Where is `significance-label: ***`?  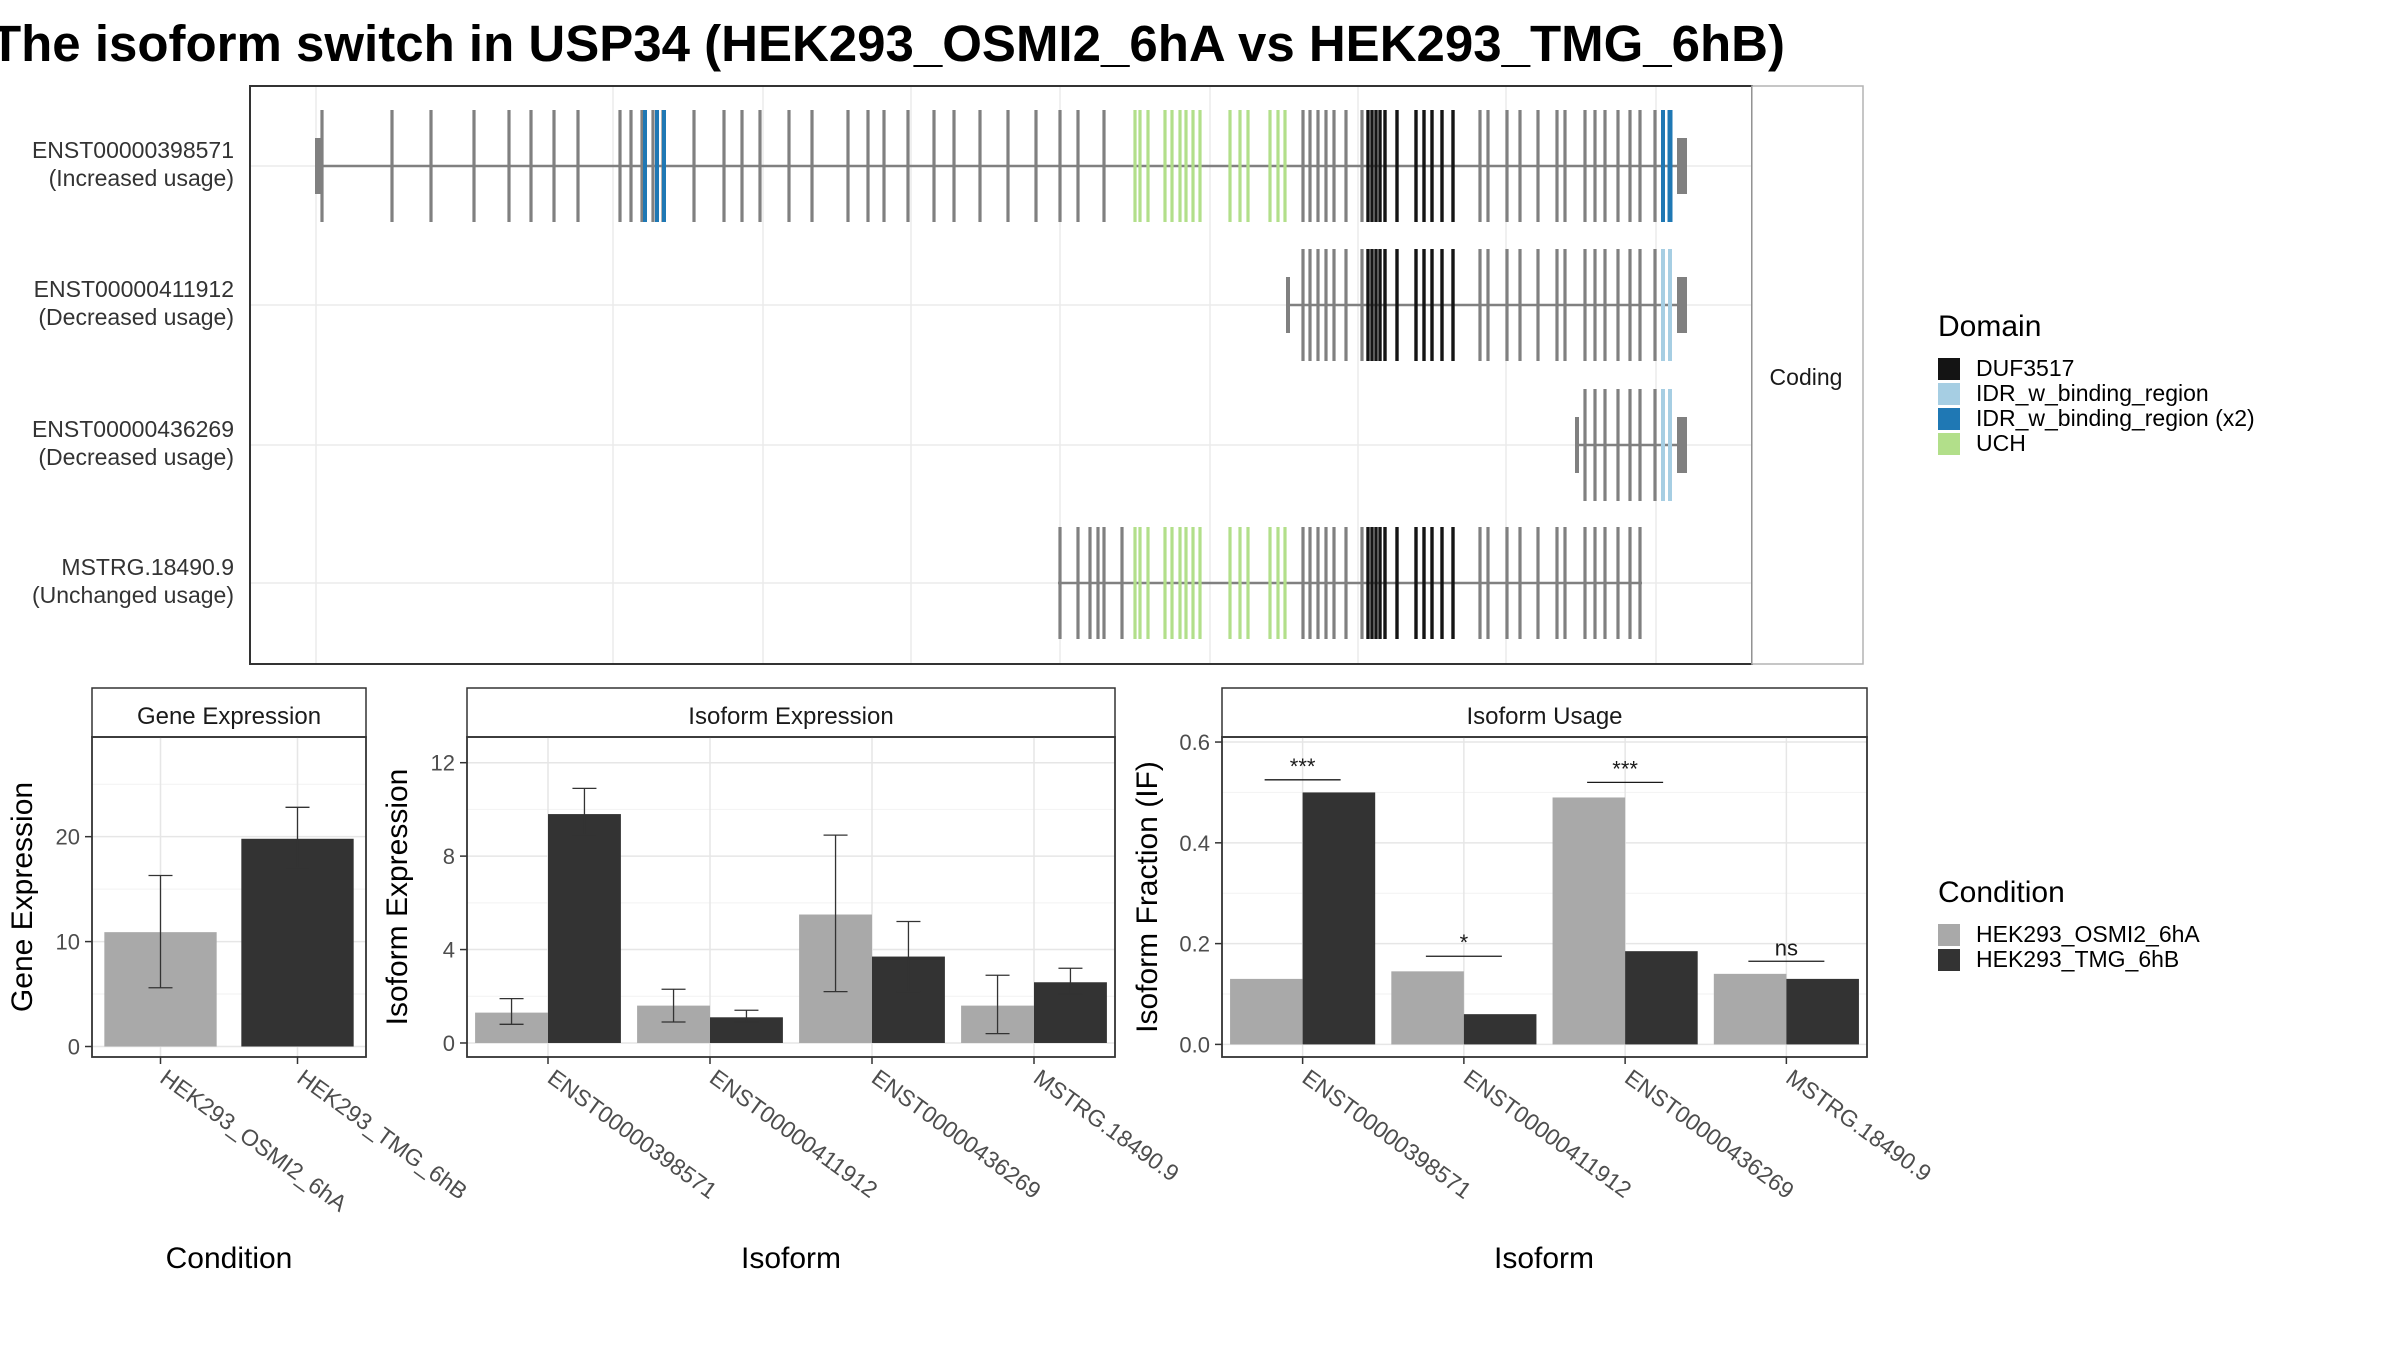 significance-label: *** is located at coordinates (1625, 768).